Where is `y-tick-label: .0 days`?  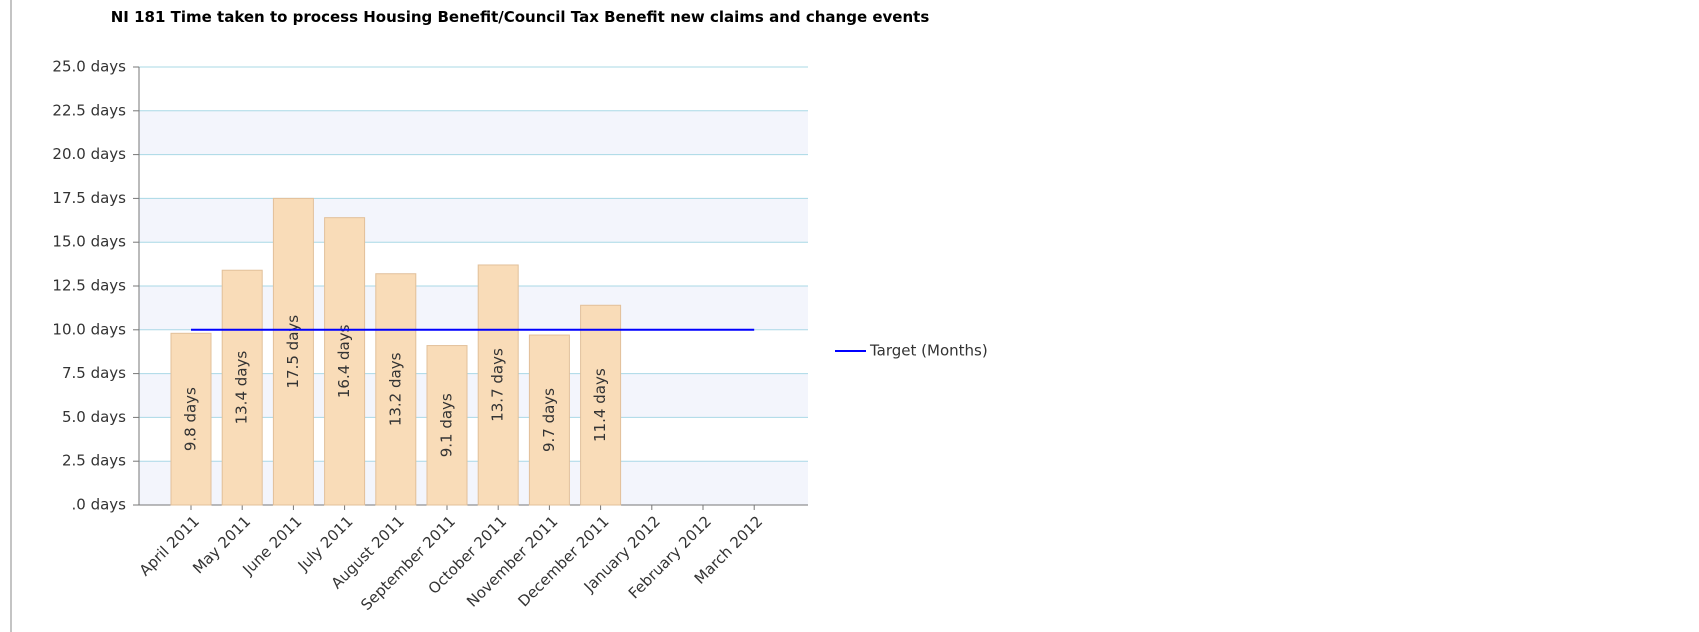 y-tick-label: .0 days is located at coordinates (99, 505).